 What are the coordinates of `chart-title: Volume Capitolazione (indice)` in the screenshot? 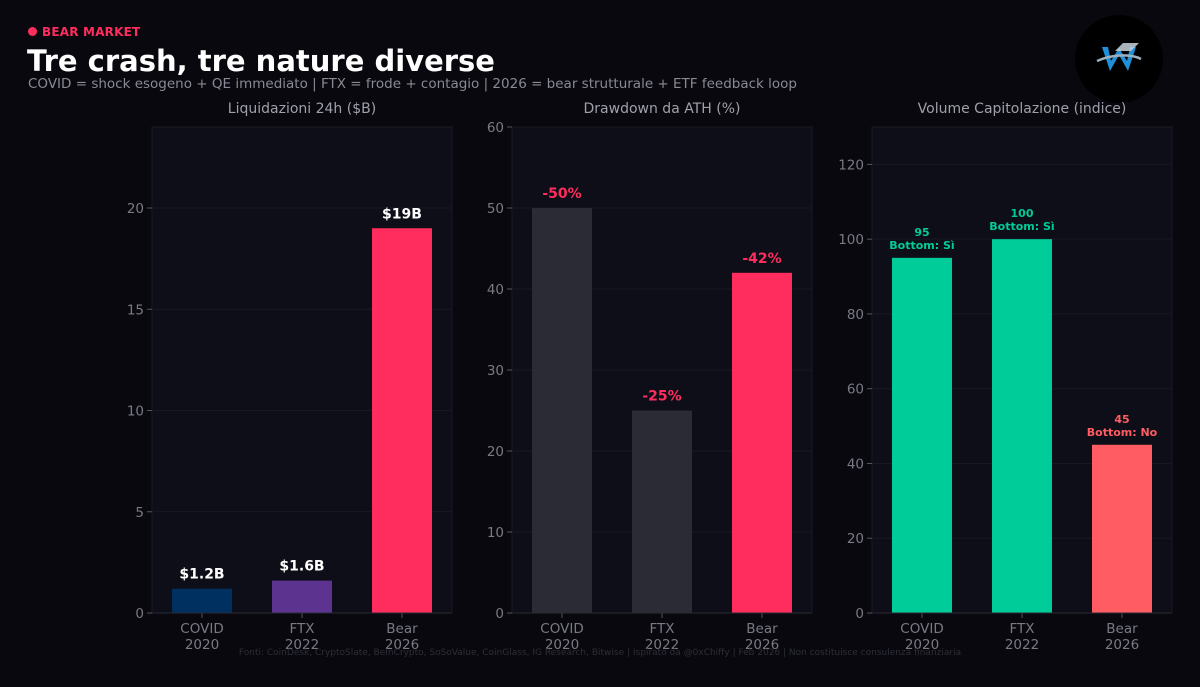 It's located at (1022, 109).